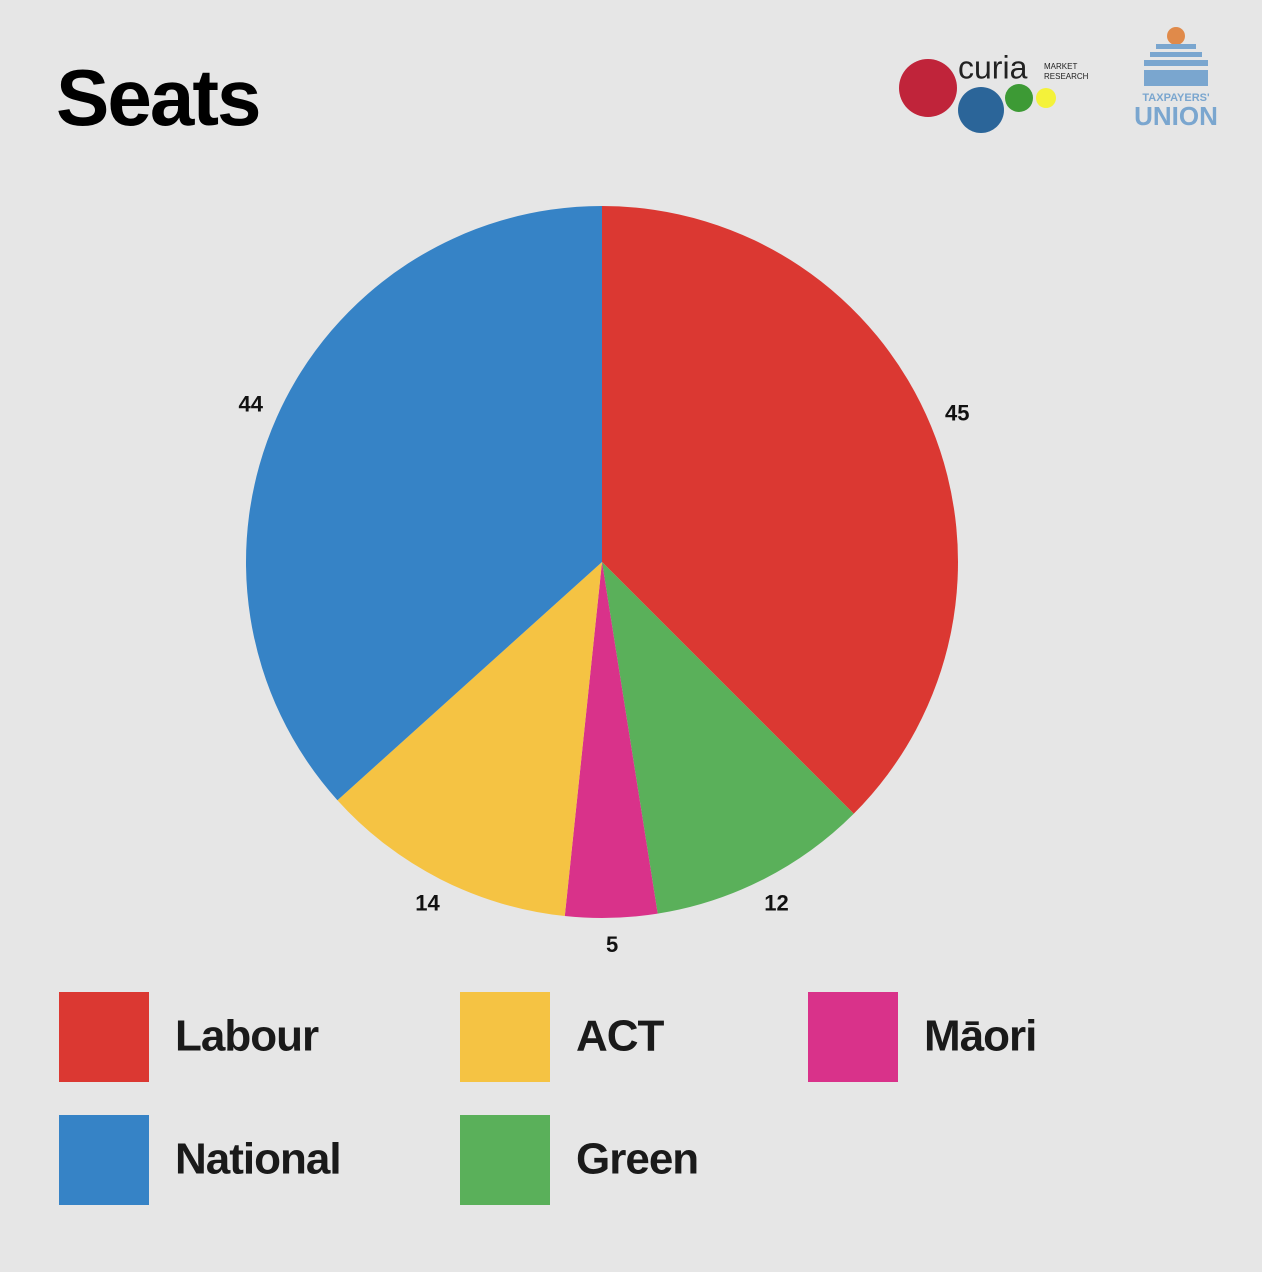 The width and height of the screenshot is (1262, 1272). Describe the element at coordinates (612, 944) in the screenshot. I see `data-label: 5` at that location.